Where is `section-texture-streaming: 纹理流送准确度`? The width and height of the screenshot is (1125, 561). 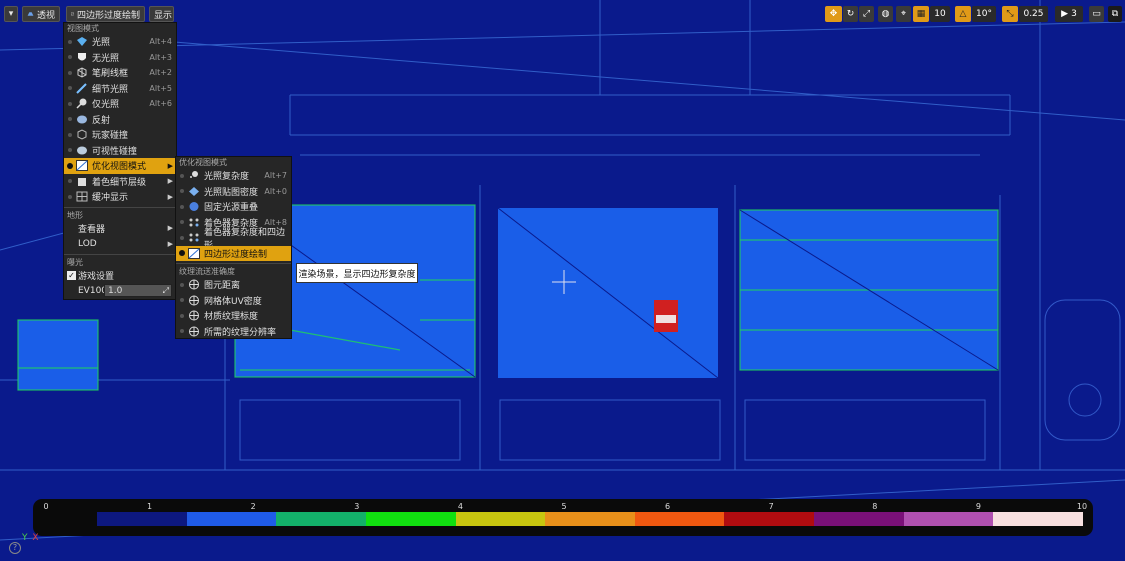 section-texture-streaming: 纹理流送准确度 is located at coordinates (207, 271).